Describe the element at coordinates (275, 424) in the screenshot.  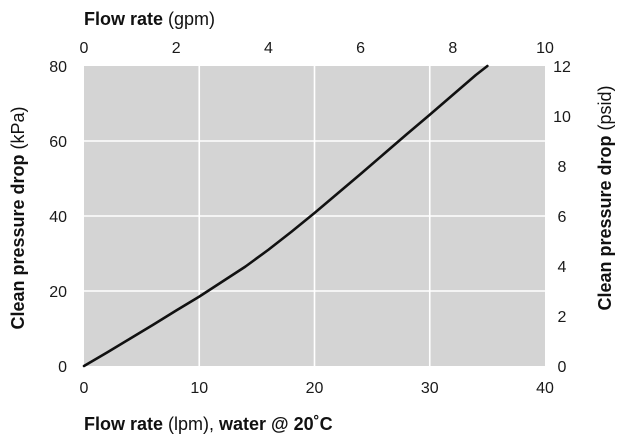
I see `x-axis-bottom-title-condition: water @ 20˚C` at that location.